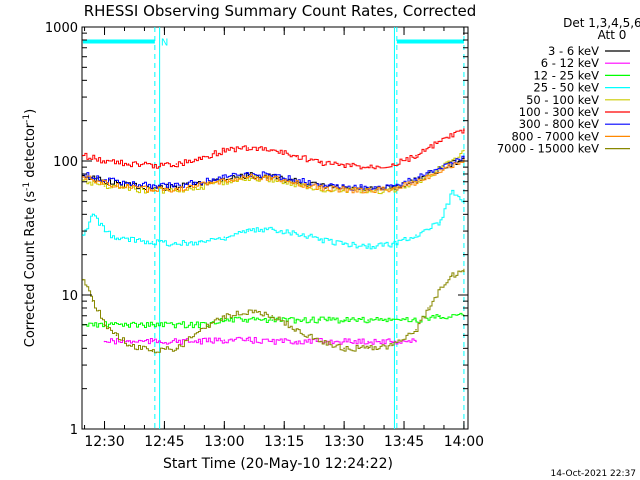 The width and height of the screenshot is (640, 480). Describe the element at coordinates (570, 63) in the screenshot. I see `legend-label: 6 - 12 keV` at that location.